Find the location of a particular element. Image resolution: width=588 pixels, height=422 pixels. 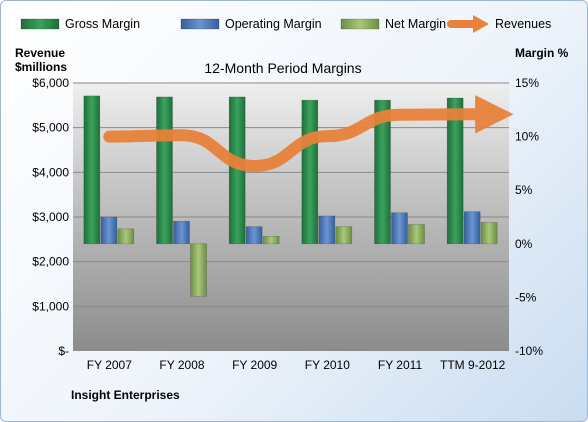

left-tick-label: $3,000 is located at coordinates (50, 217).